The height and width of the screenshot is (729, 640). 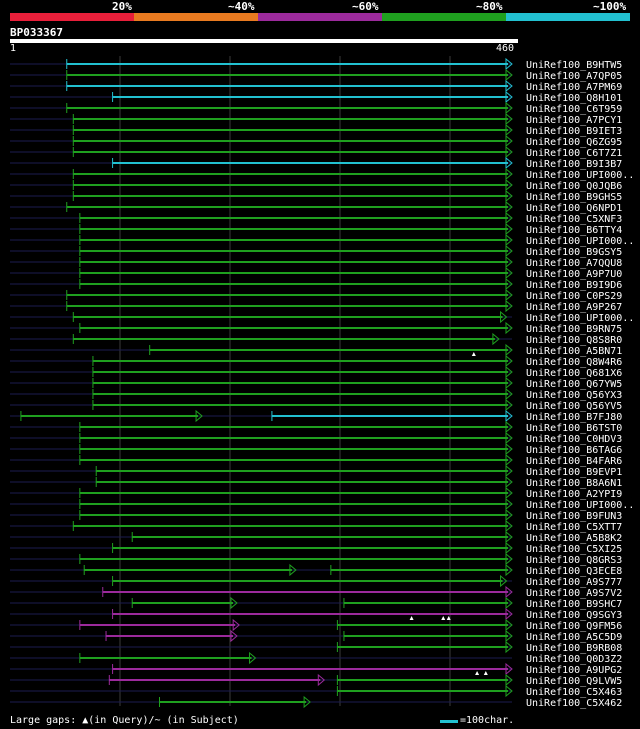 What do you see at coordinates (574, 527) in the screenshot?
I see `hit-label: UniRef100_C5XTT7` at bounding box center [574, 527].